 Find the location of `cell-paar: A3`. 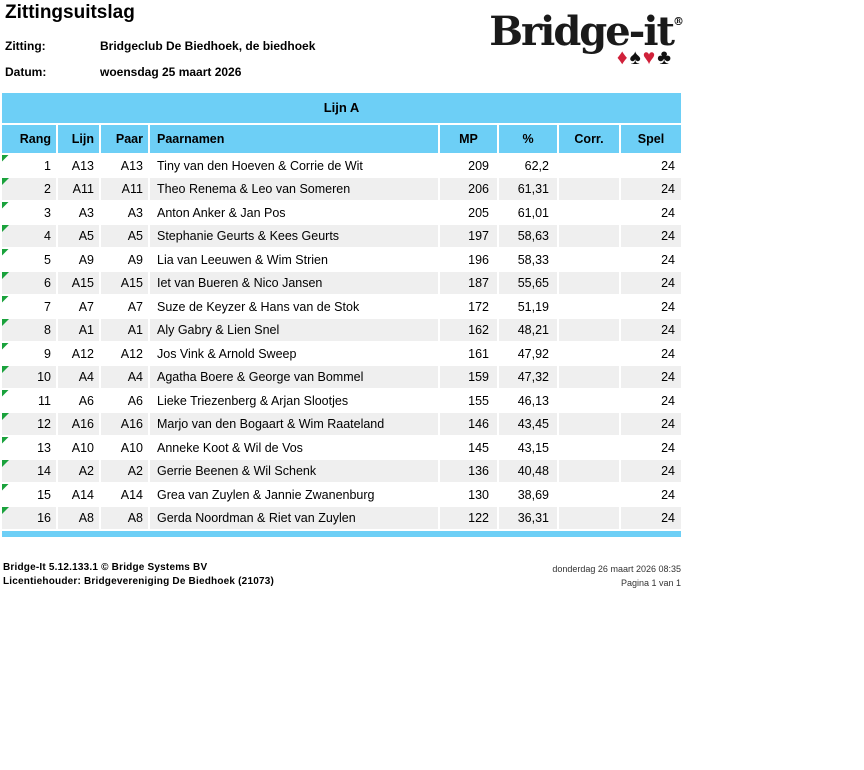

cell-paar: A3 is located at coordinates (124, 212).